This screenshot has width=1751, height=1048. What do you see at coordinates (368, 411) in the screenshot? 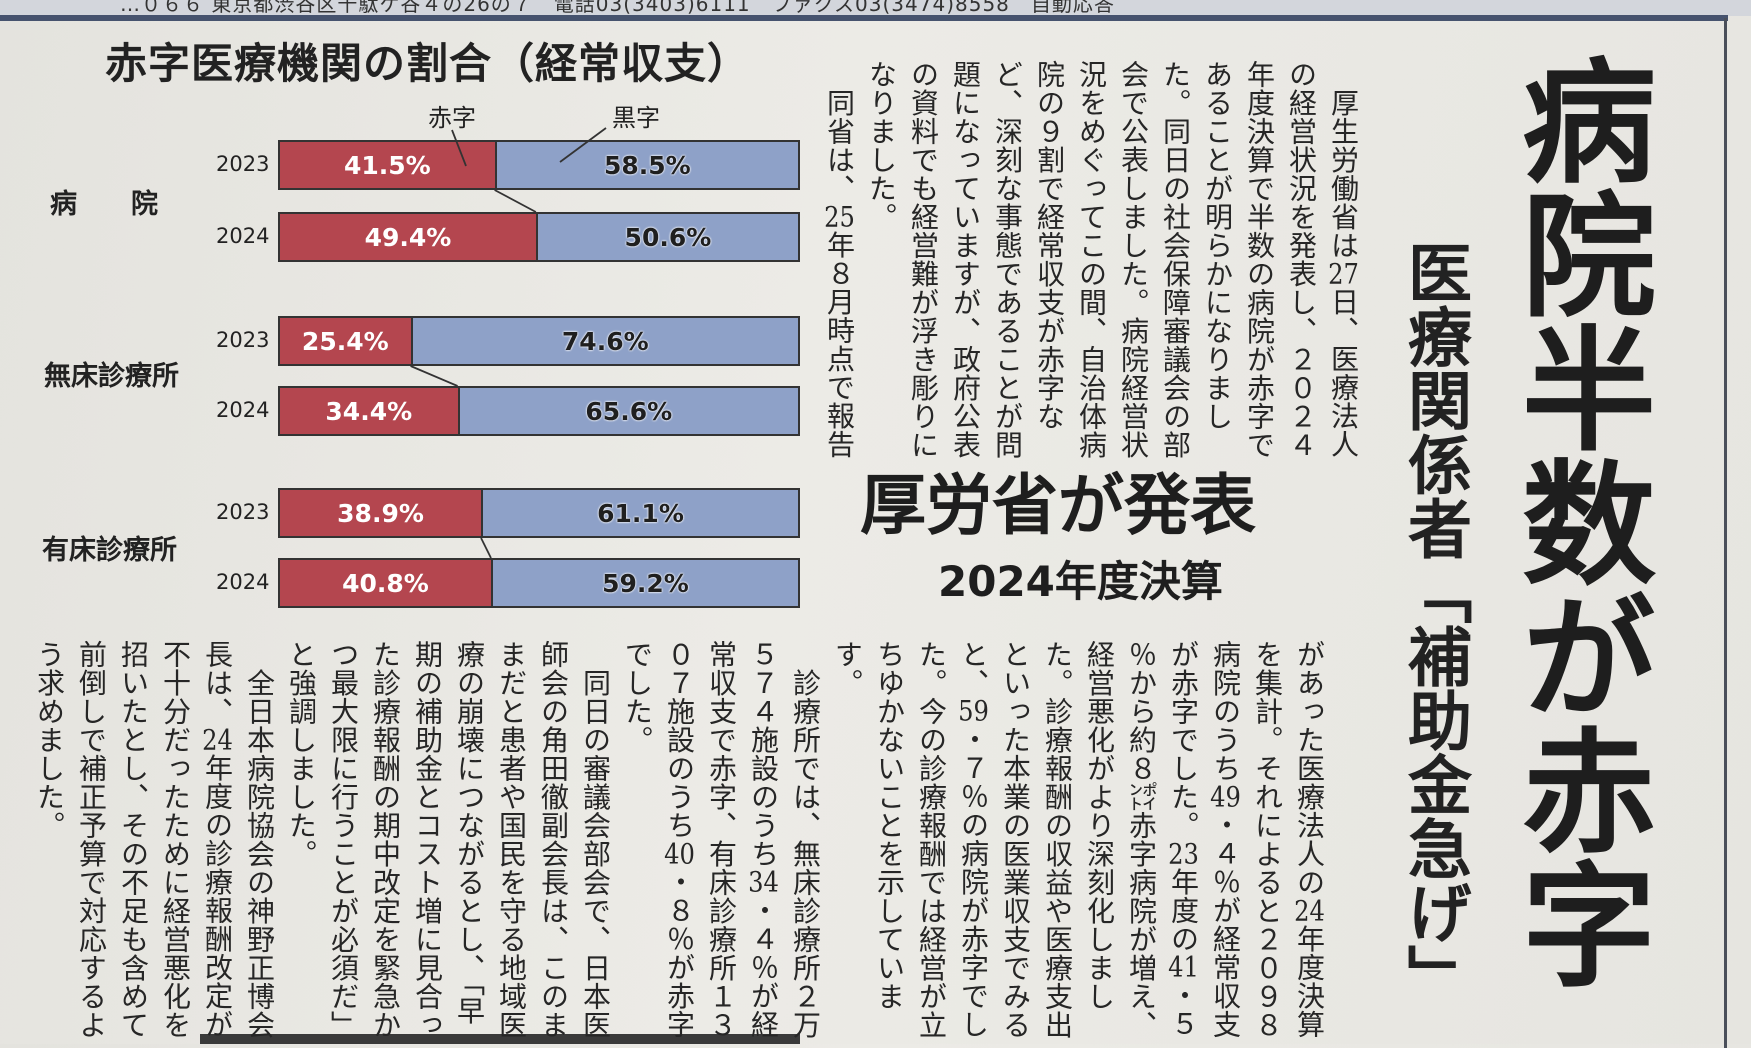
I see `bar-red: 34.4%` at bounding box center [368, 411].